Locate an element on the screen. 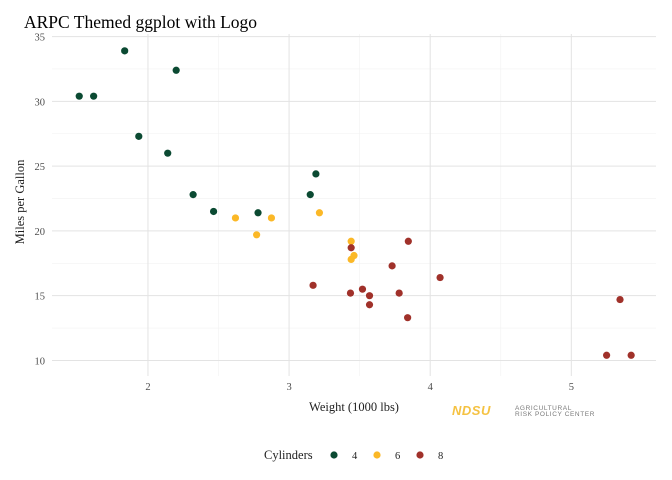 This screenshot has width=672, height=480. x-tick-label: 2 is located at coordinates (147, 387).